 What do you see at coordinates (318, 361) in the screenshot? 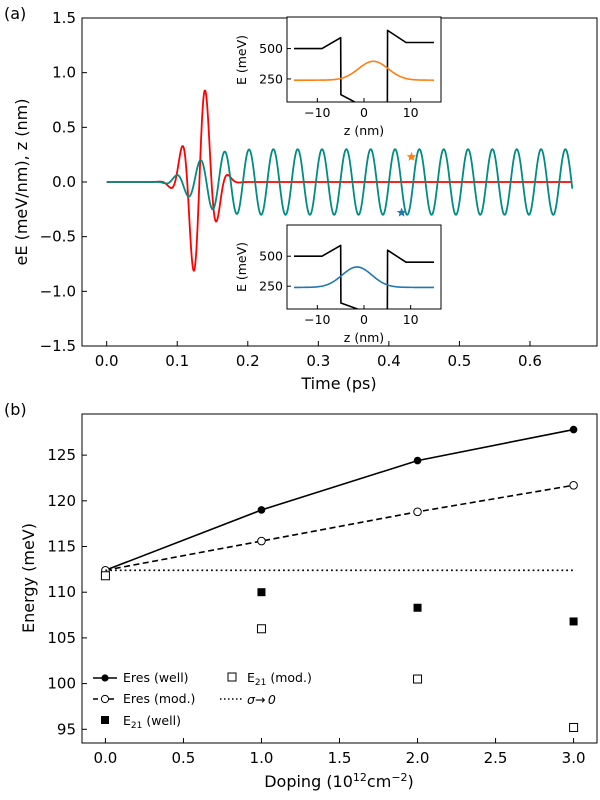
I see `x-tick-label: 0.3` at bounding box center [318, 361].